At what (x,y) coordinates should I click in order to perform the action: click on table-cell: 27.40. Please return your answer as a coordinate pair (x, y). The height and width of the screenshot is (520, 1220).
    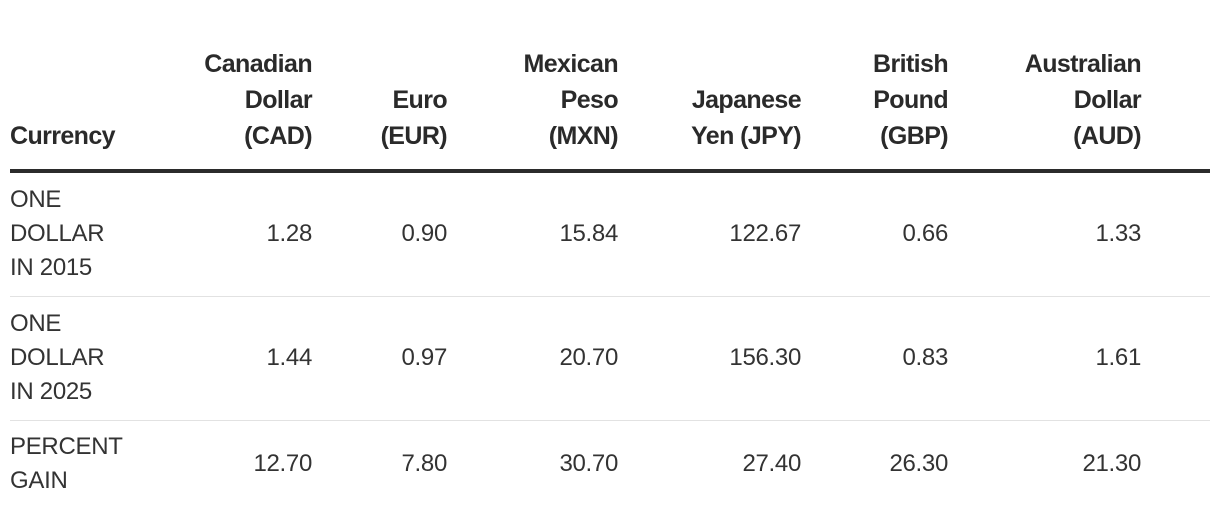
    Looking at the image, I should click on (771, 463).